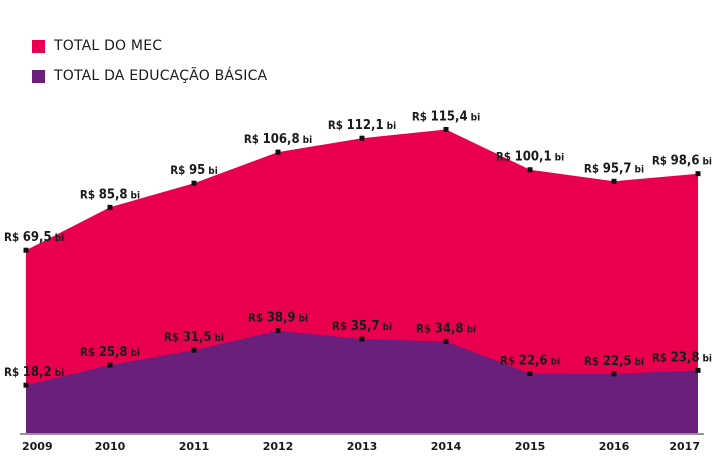 This screenshot has height=465, width=720. What do you see at coordinates (110, 352) in the screenshot?
I see `data-label-s1-1: R$ 25,8 bi` at bounding box center [110, 352].